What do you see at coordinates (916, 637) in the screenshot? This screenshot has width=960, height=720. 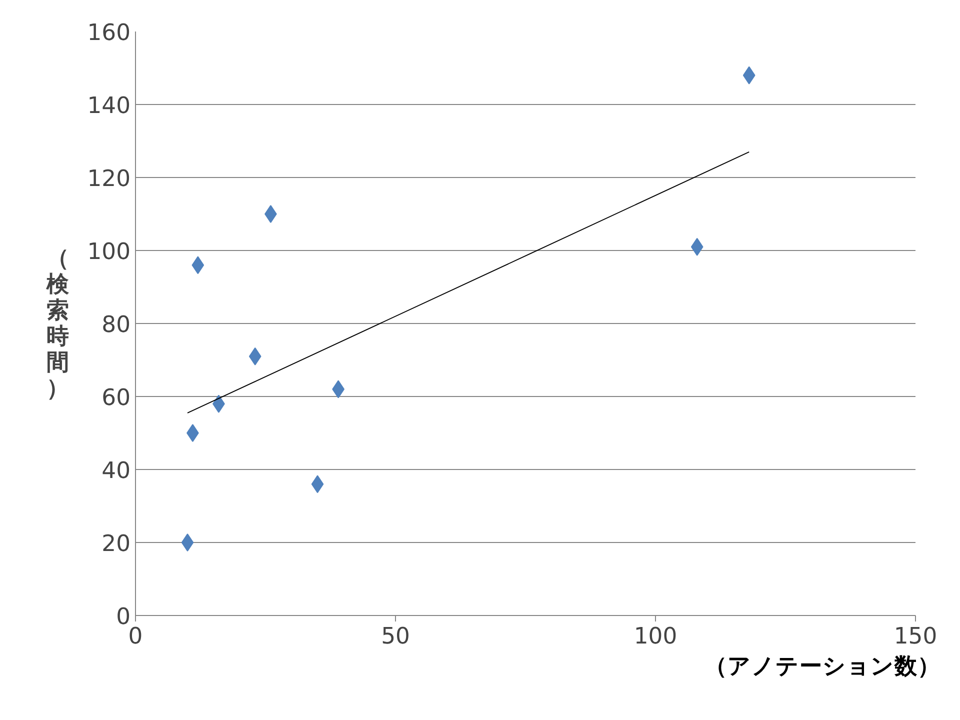 I see `x-tick-label: 150` at bounding box center [916, 637].